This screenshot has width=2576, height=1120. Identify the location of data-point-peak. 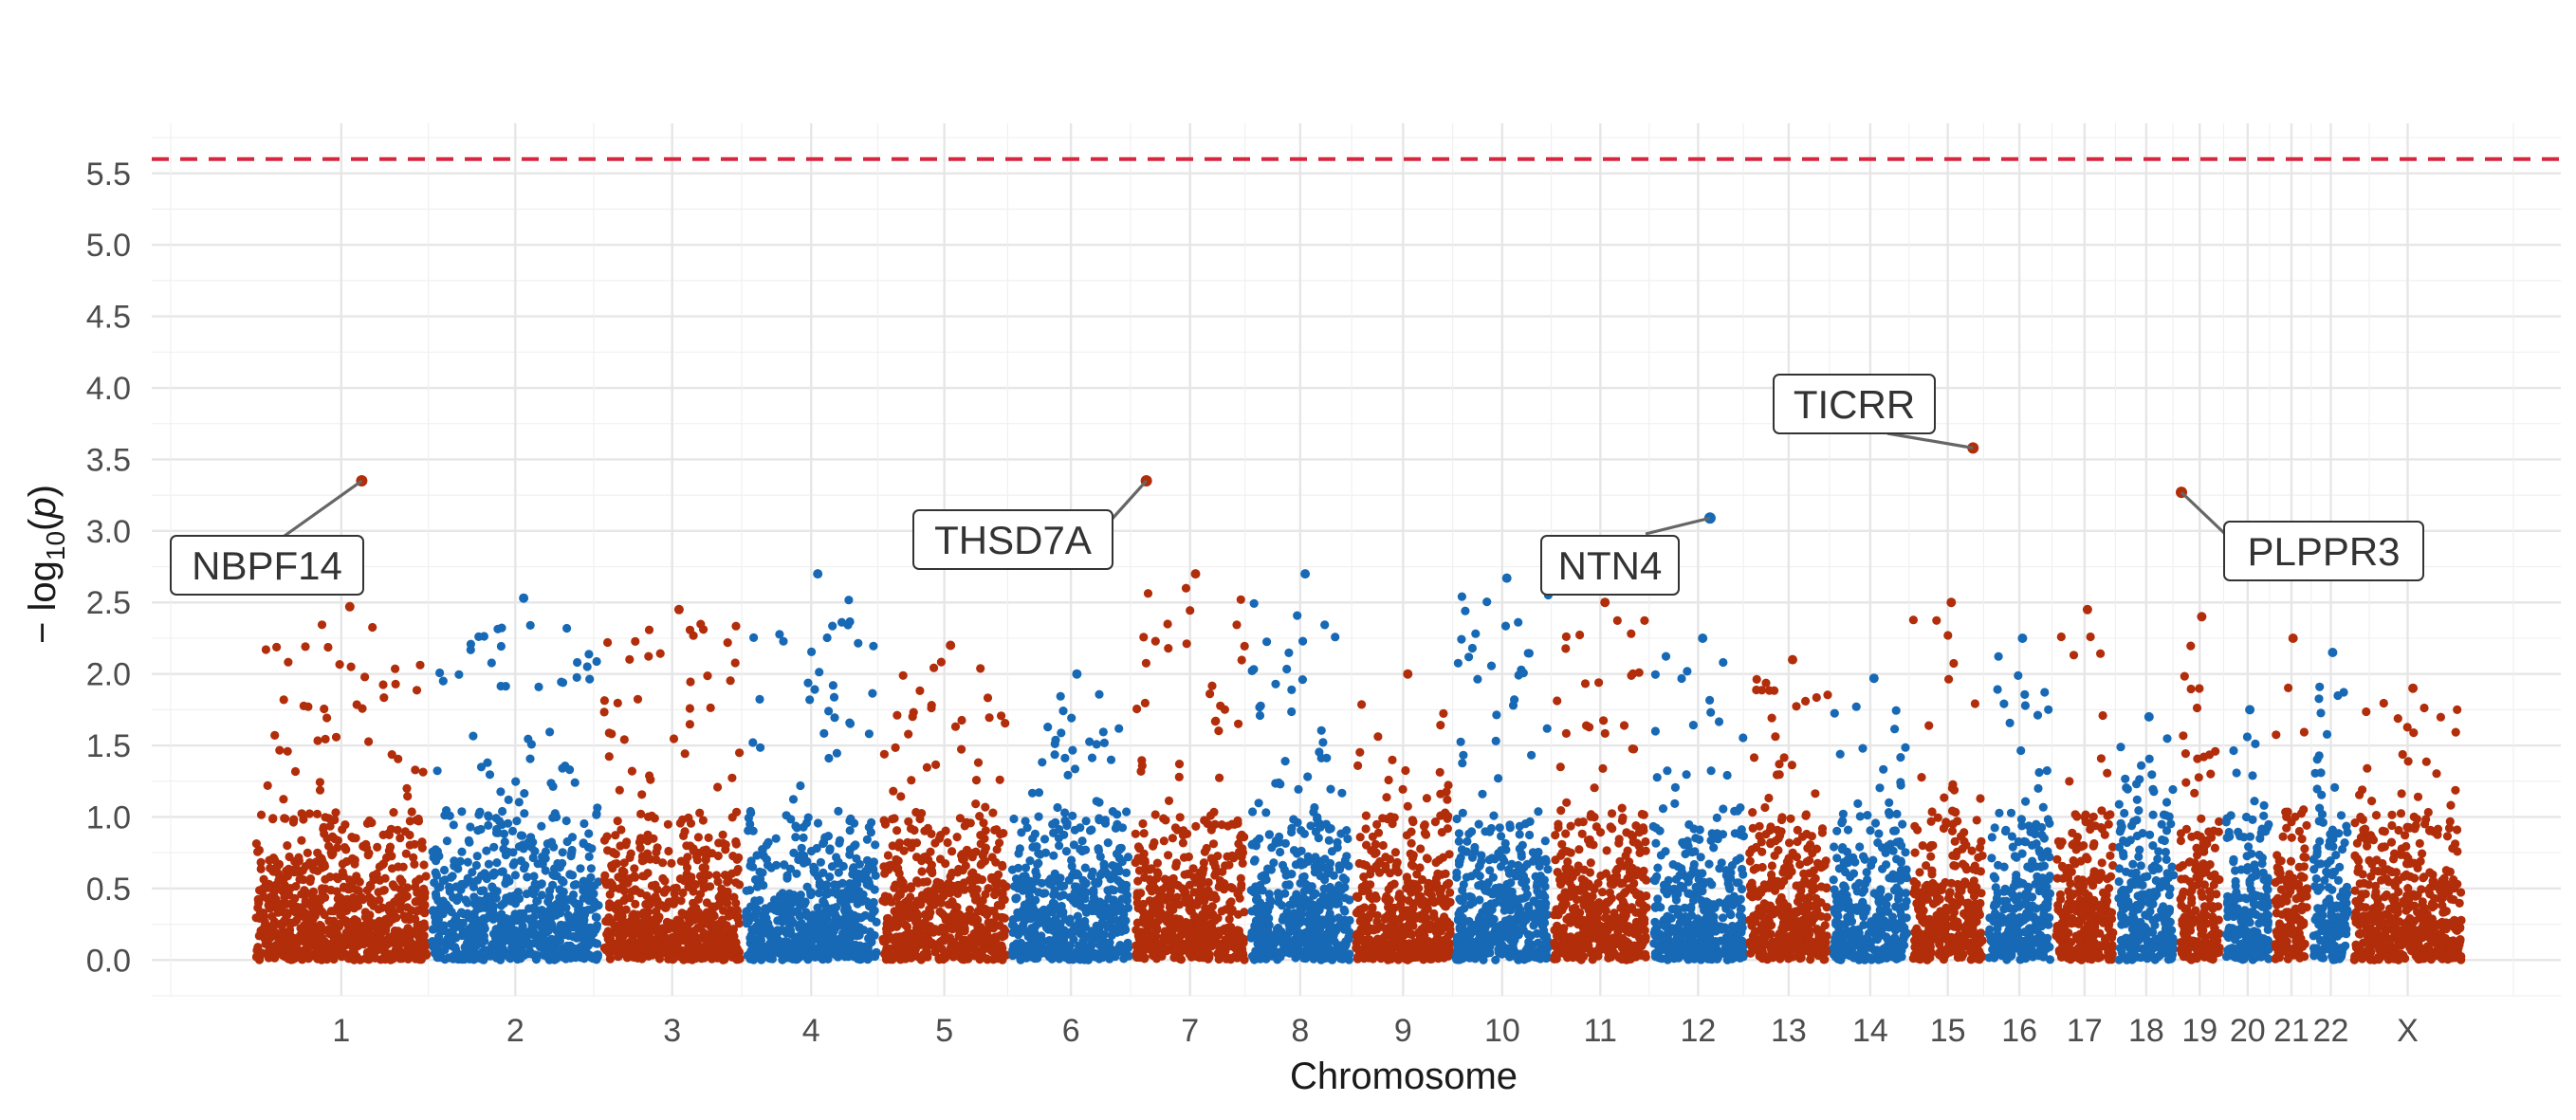
(349, 606).